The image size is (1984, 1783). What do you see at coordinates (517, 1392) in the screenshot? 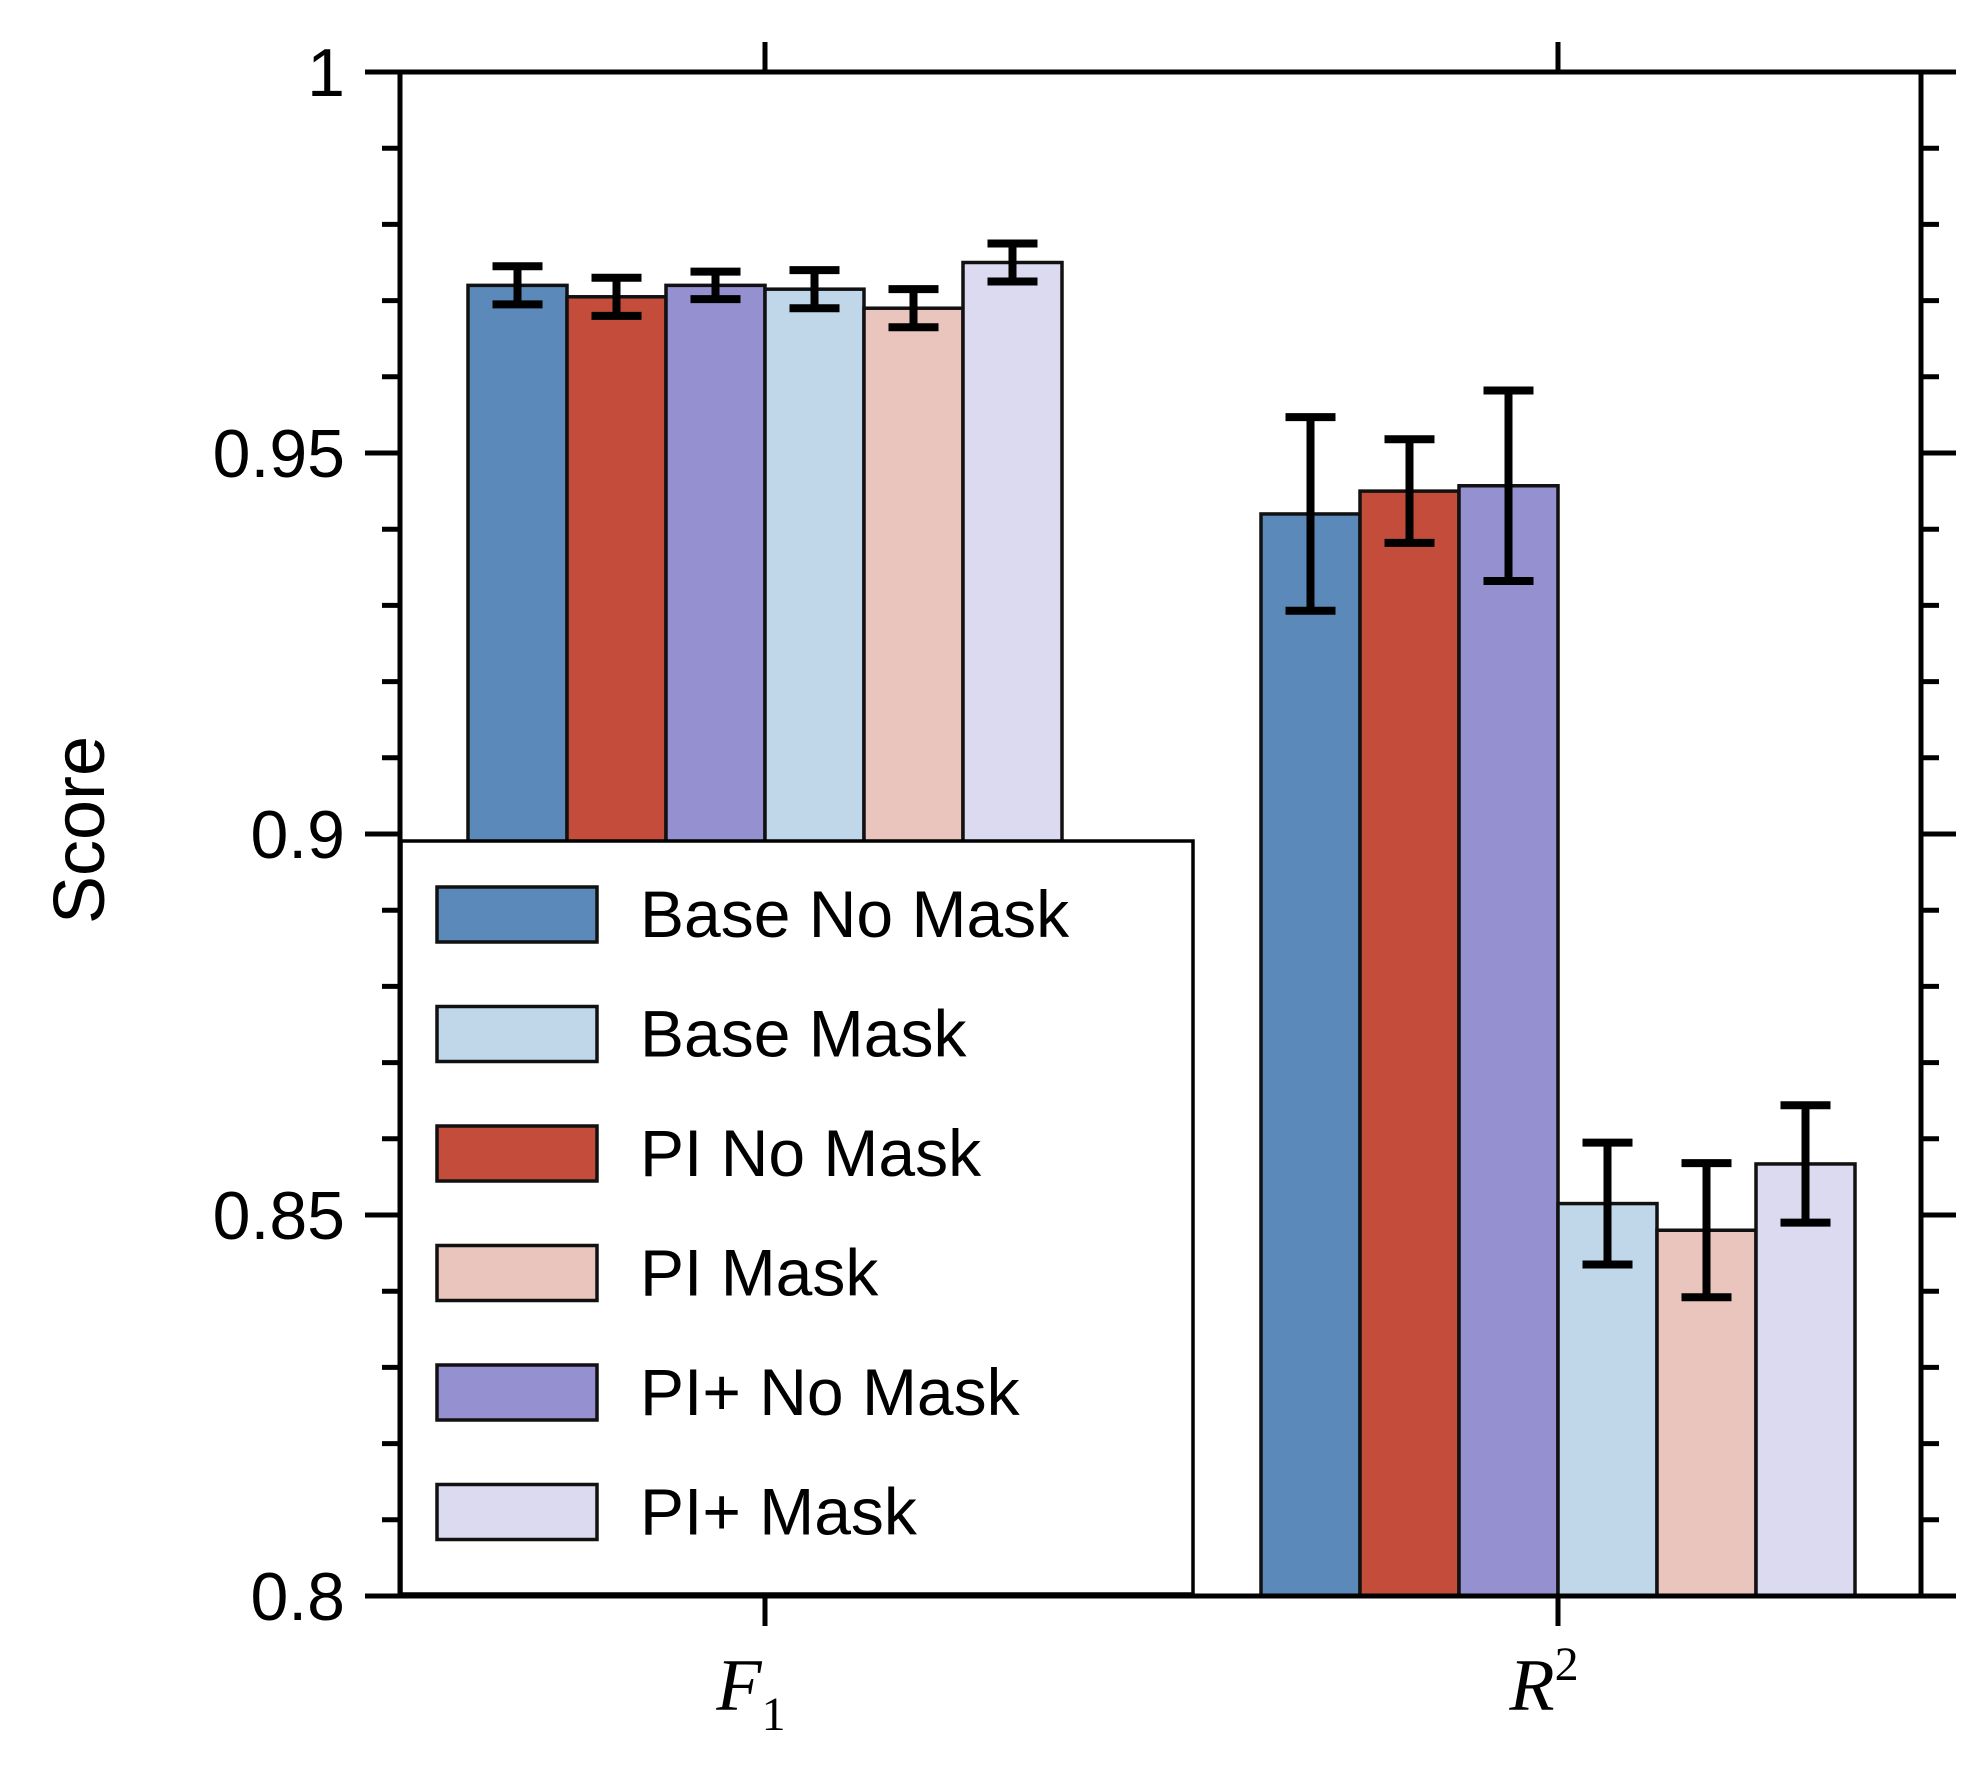
I see `legend-swatch-pi-plus-no-mask` at bounding box center [517, 1392].